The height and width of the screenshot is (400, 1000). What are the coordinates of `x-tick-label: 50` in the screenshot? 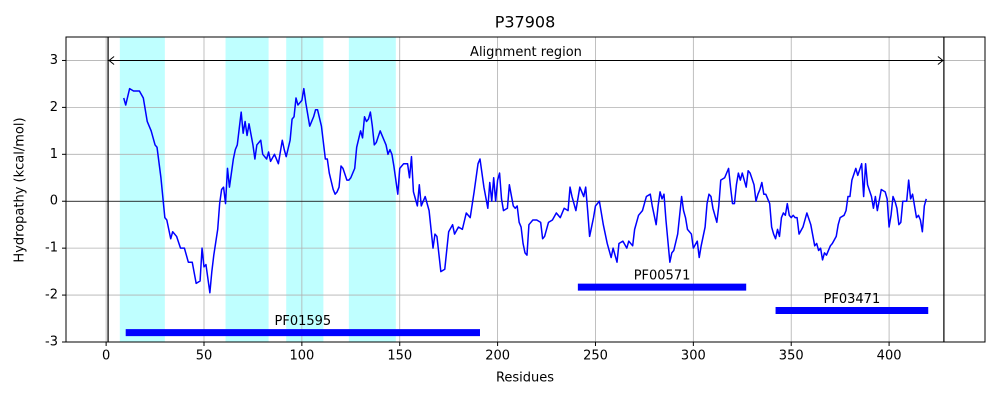 It's located at (204, 356).